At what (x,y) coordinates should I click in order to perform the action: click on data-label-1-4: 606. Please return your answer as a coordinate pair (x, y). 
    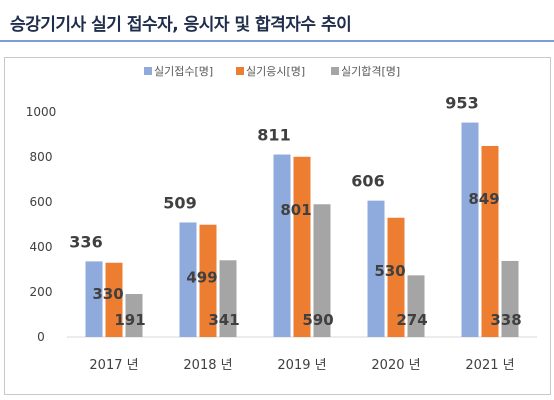
    Looking at the image, I should click on (367, 181).